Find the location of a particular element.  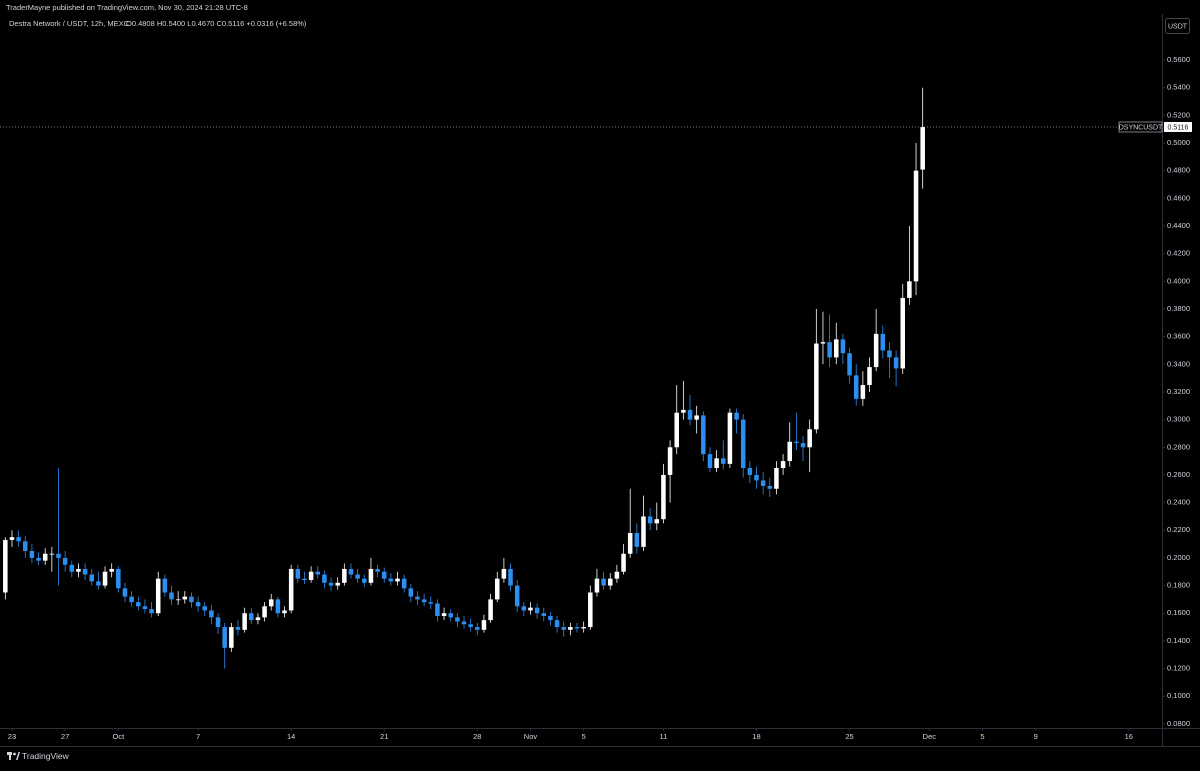

y-tick-label: 0.1200 is located at coordinates (1178, 668).